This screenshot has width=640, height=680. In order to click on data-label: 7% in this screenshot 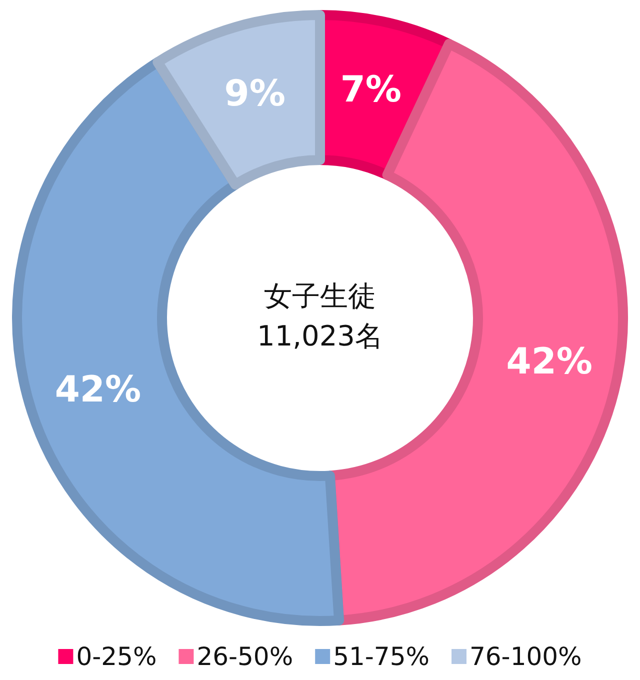, I will do `click(371, 90)`.